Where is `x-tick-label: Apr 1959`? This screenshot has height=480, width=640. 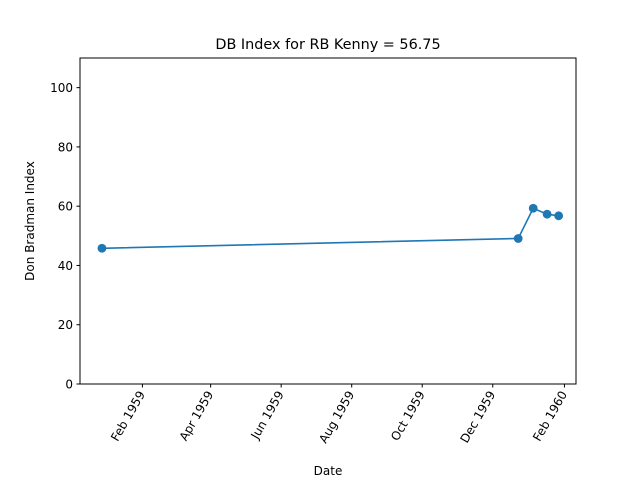
x-tick-label: Apr 1959 is located at coordinates (197, 416).